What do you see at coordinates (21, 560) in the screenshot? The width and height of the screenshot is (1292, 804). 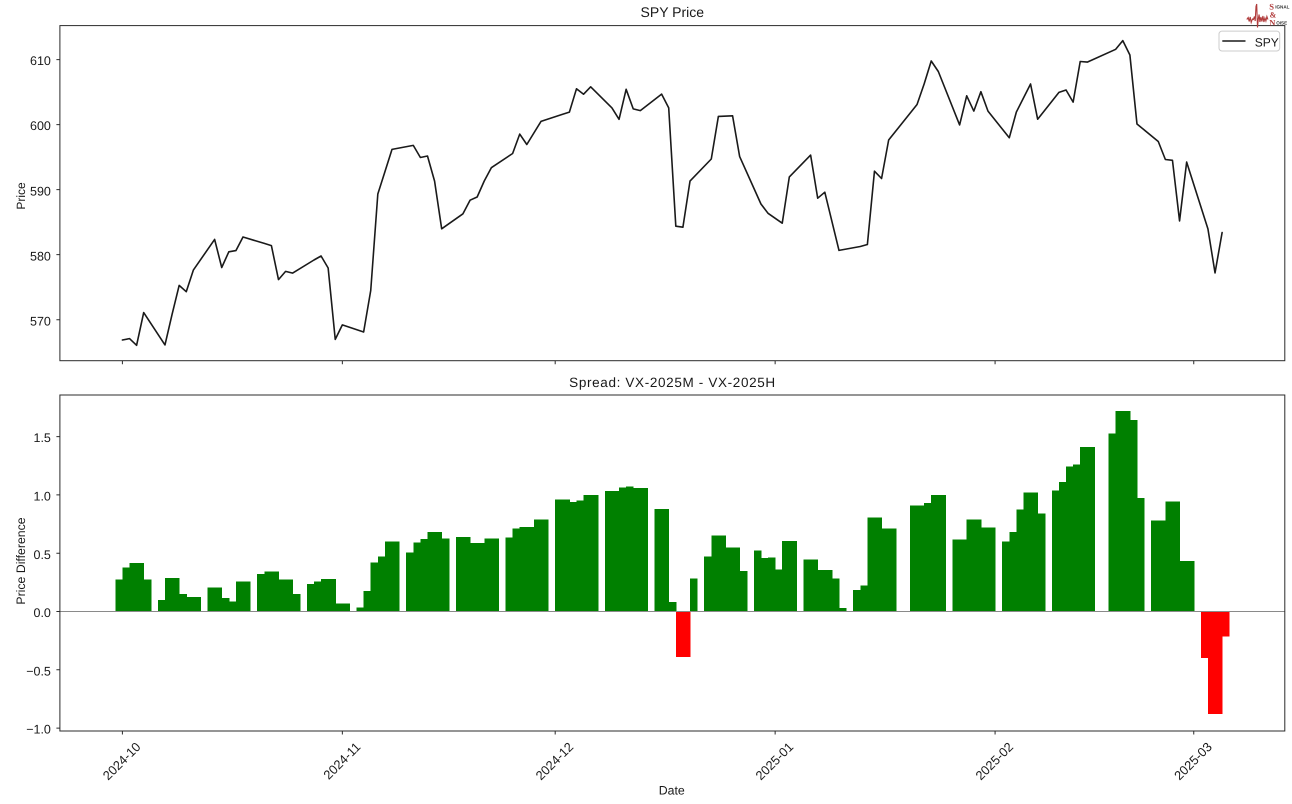 I see `svg-text: Price Difference` at bounding box center [21, 560].